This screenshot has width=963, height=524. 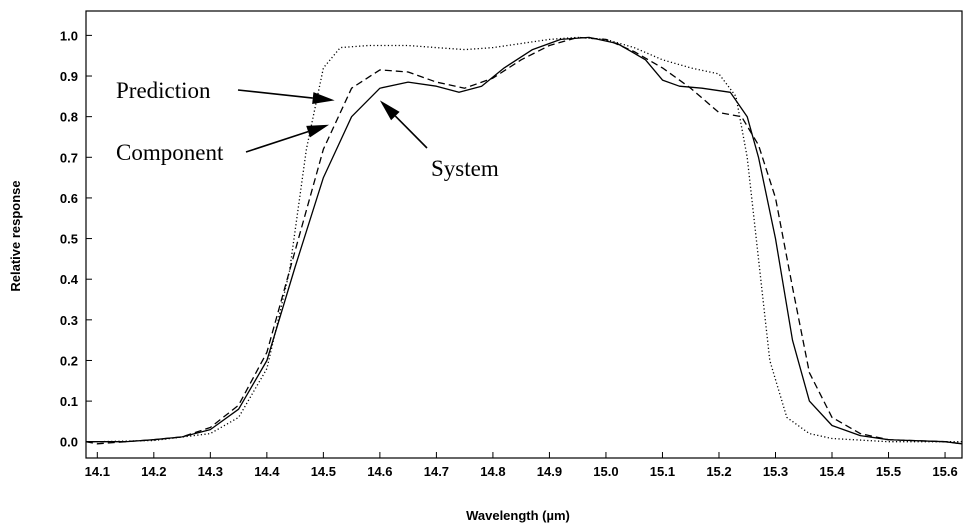 I want to click on x-tick-label: 15.2, so click(x=718, y=471).